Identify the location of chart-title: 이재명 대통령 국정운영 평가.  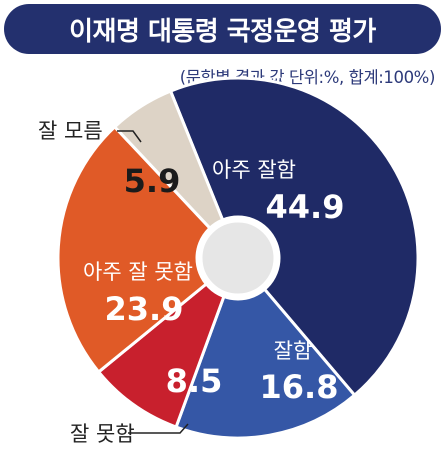
(222, 31).